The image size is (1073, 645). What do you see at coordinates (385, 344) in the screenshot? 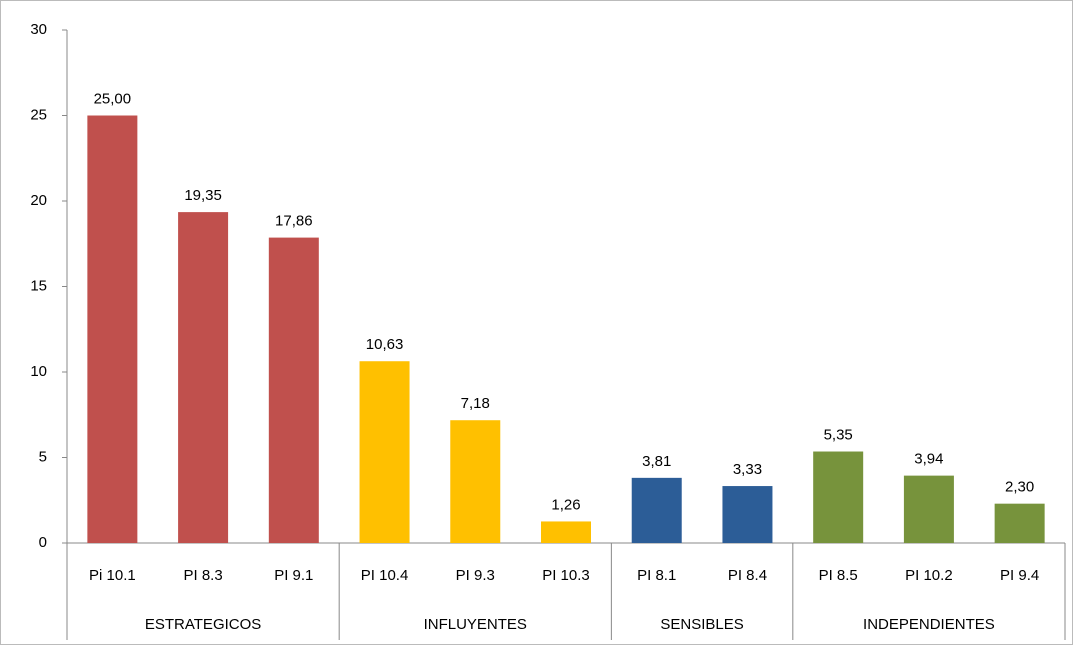
I see `value-label: 10,63` at bounding box center [385, 344].